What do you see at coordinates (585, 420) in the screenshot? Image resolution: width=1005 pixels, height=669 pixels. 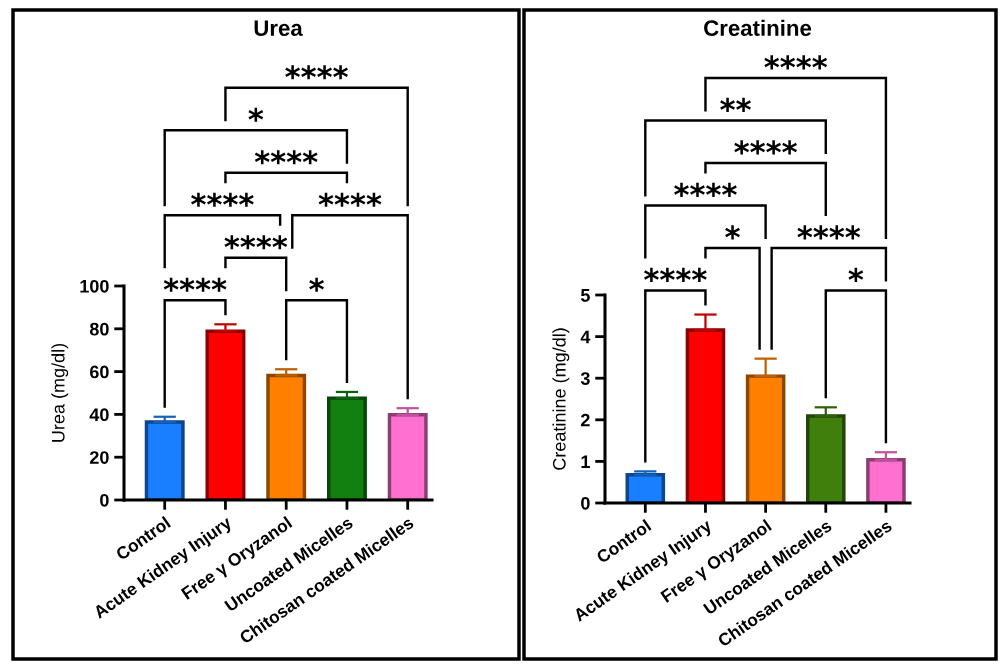 I see `y-tick-label: 2` at bounding box center [585, 420].